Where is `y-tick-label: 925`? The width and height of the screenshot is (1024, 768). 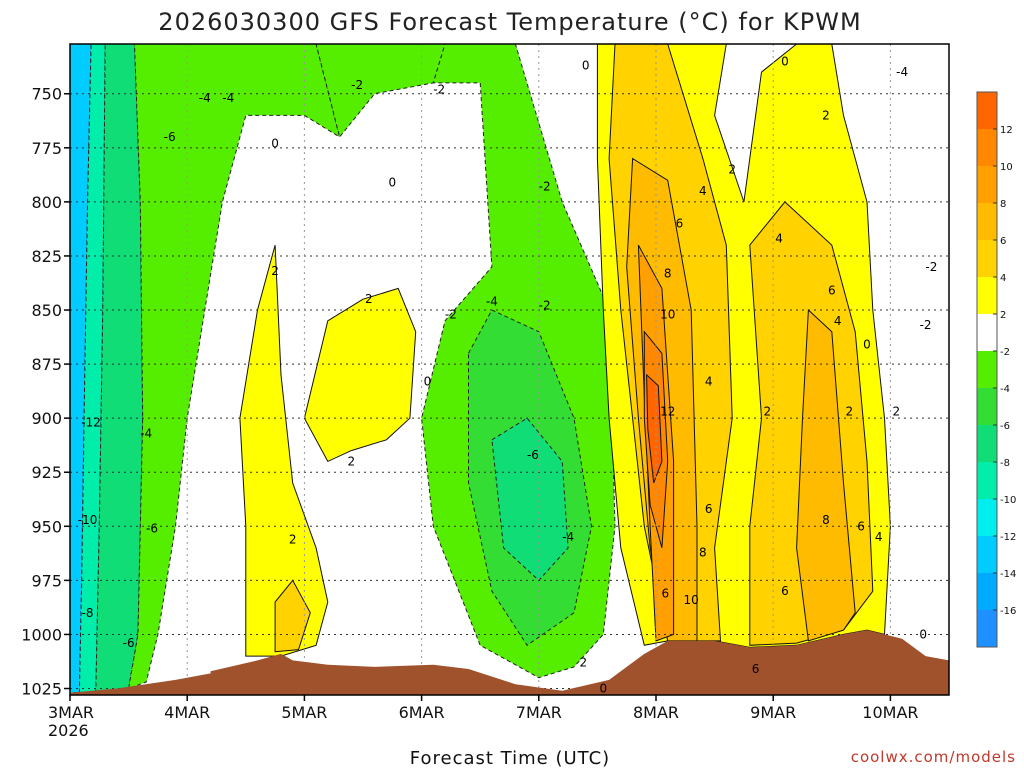 y-tick-label: 925 is located at coordinates (46, 472).